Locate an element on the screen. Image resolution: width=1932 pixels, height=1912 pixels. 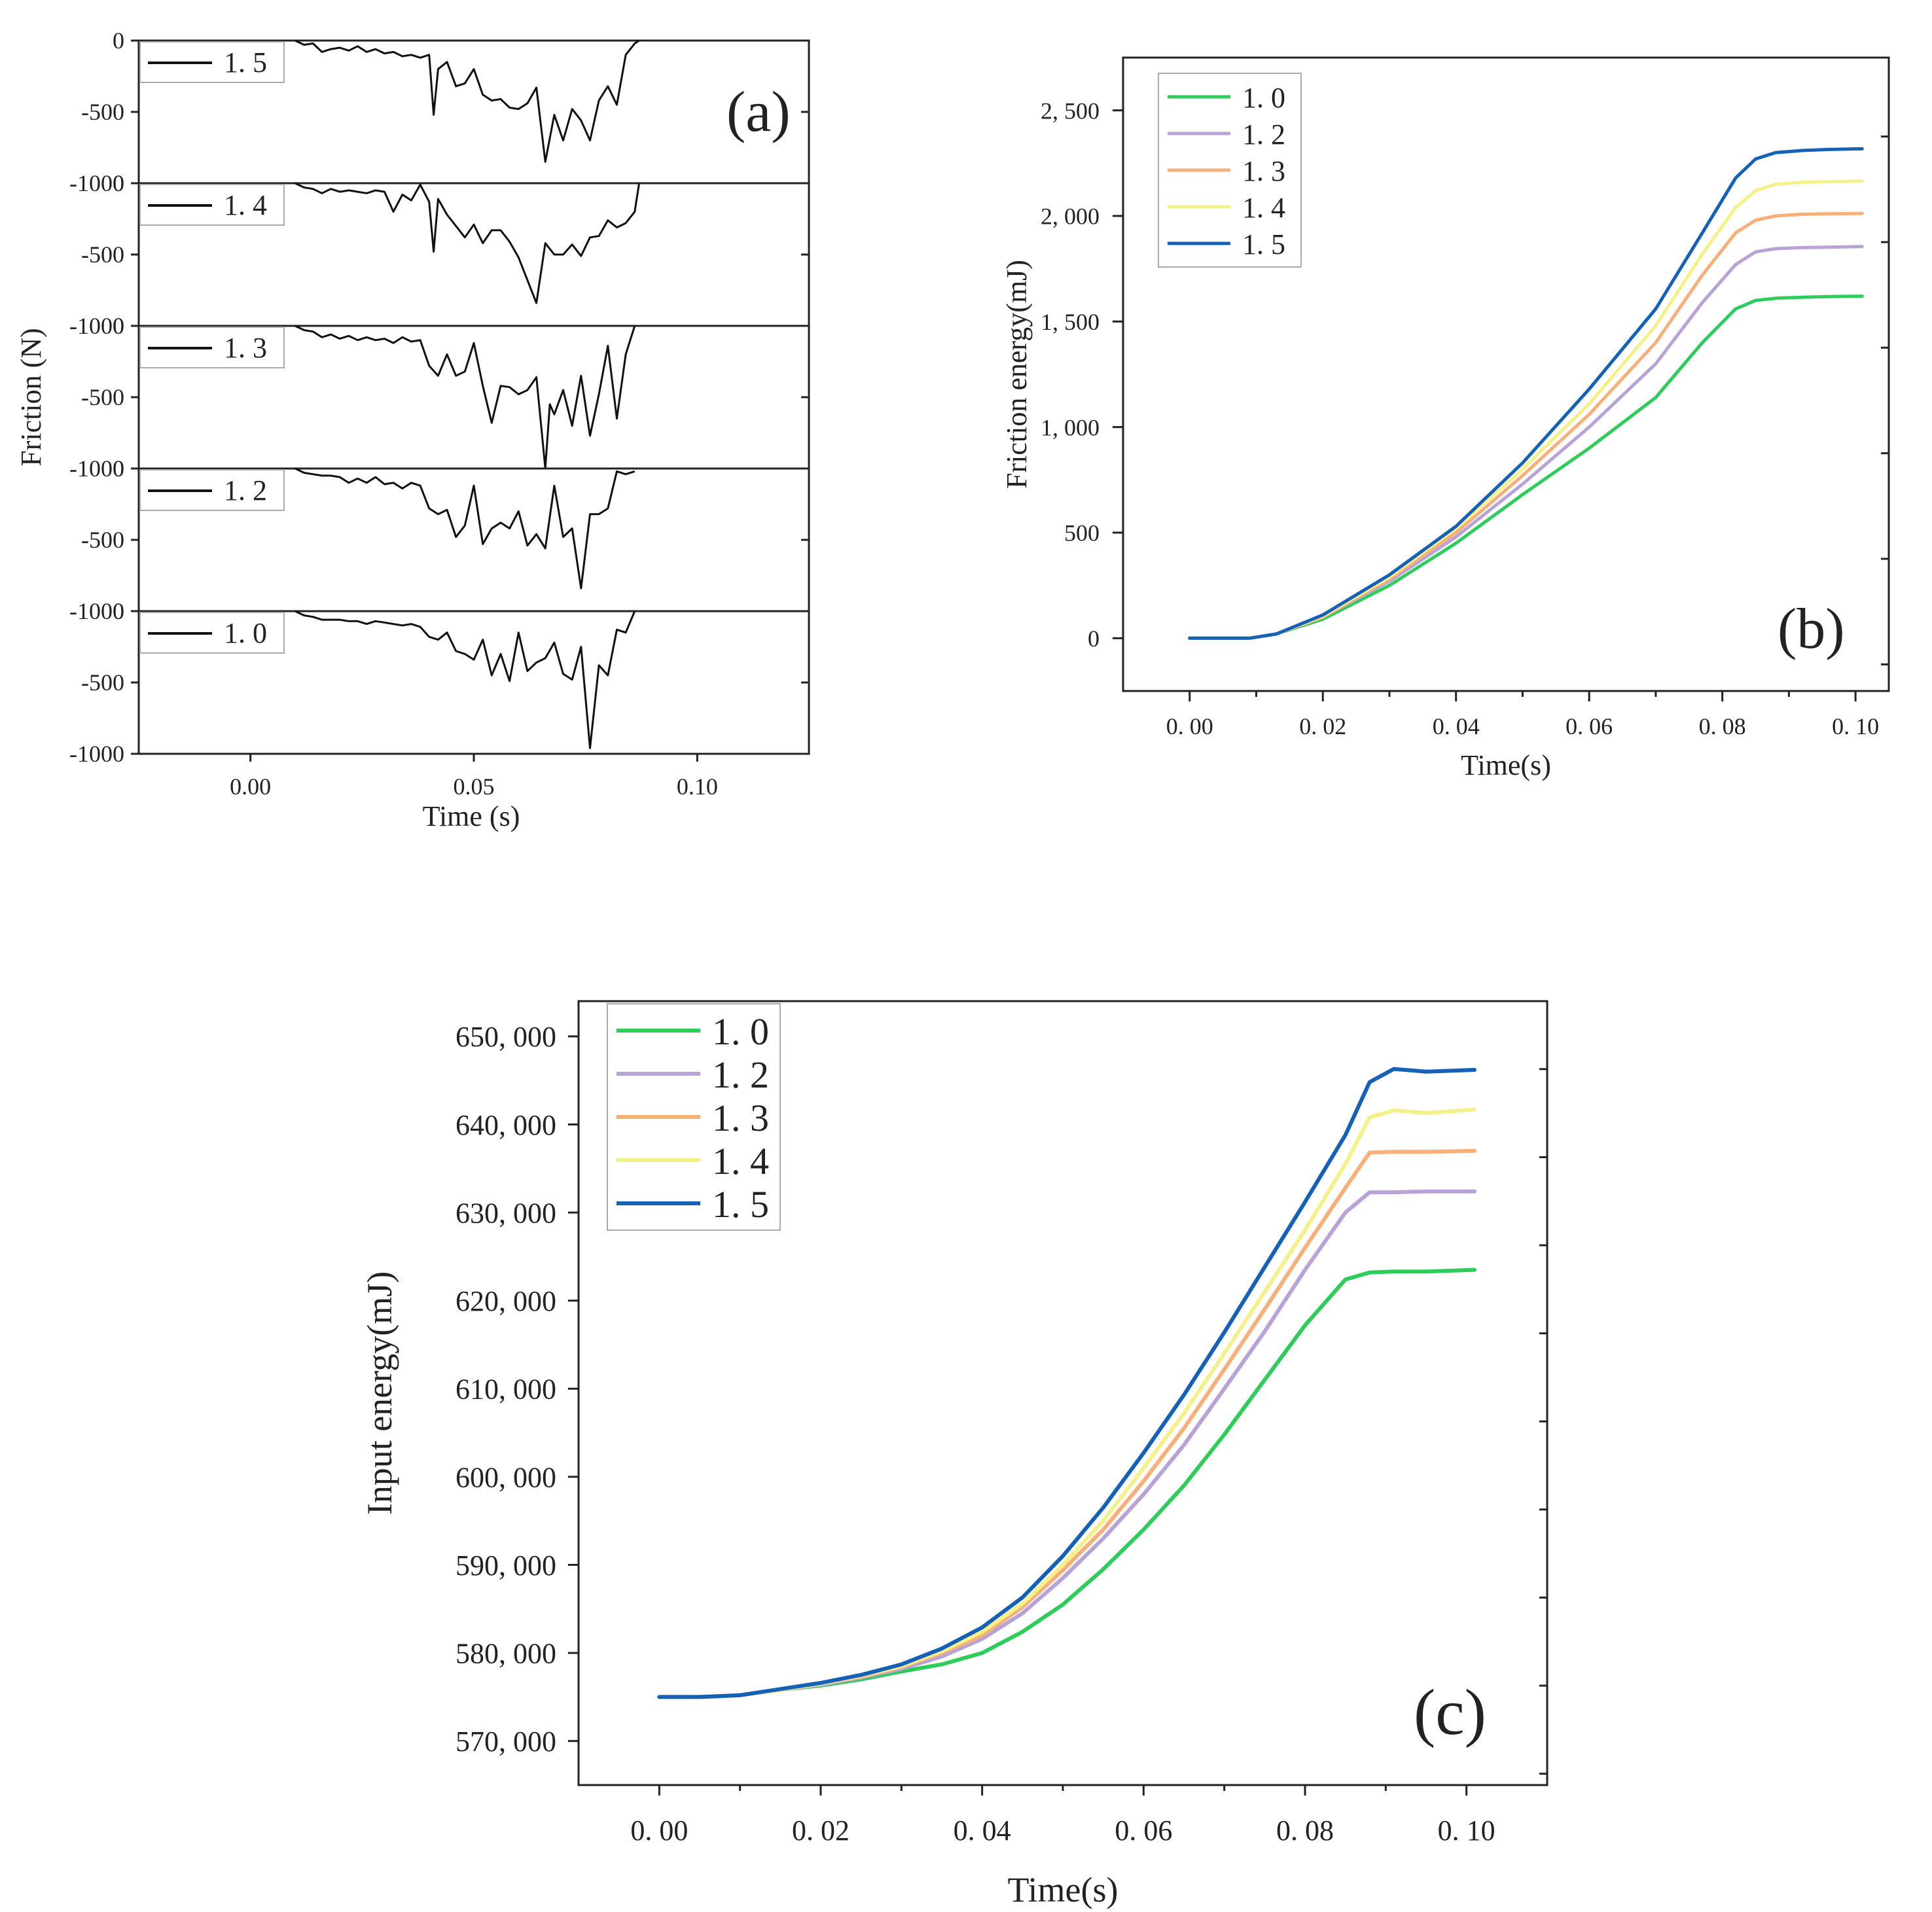
y-tick-label: 640, 000 is located at coordinates (506, 1125).